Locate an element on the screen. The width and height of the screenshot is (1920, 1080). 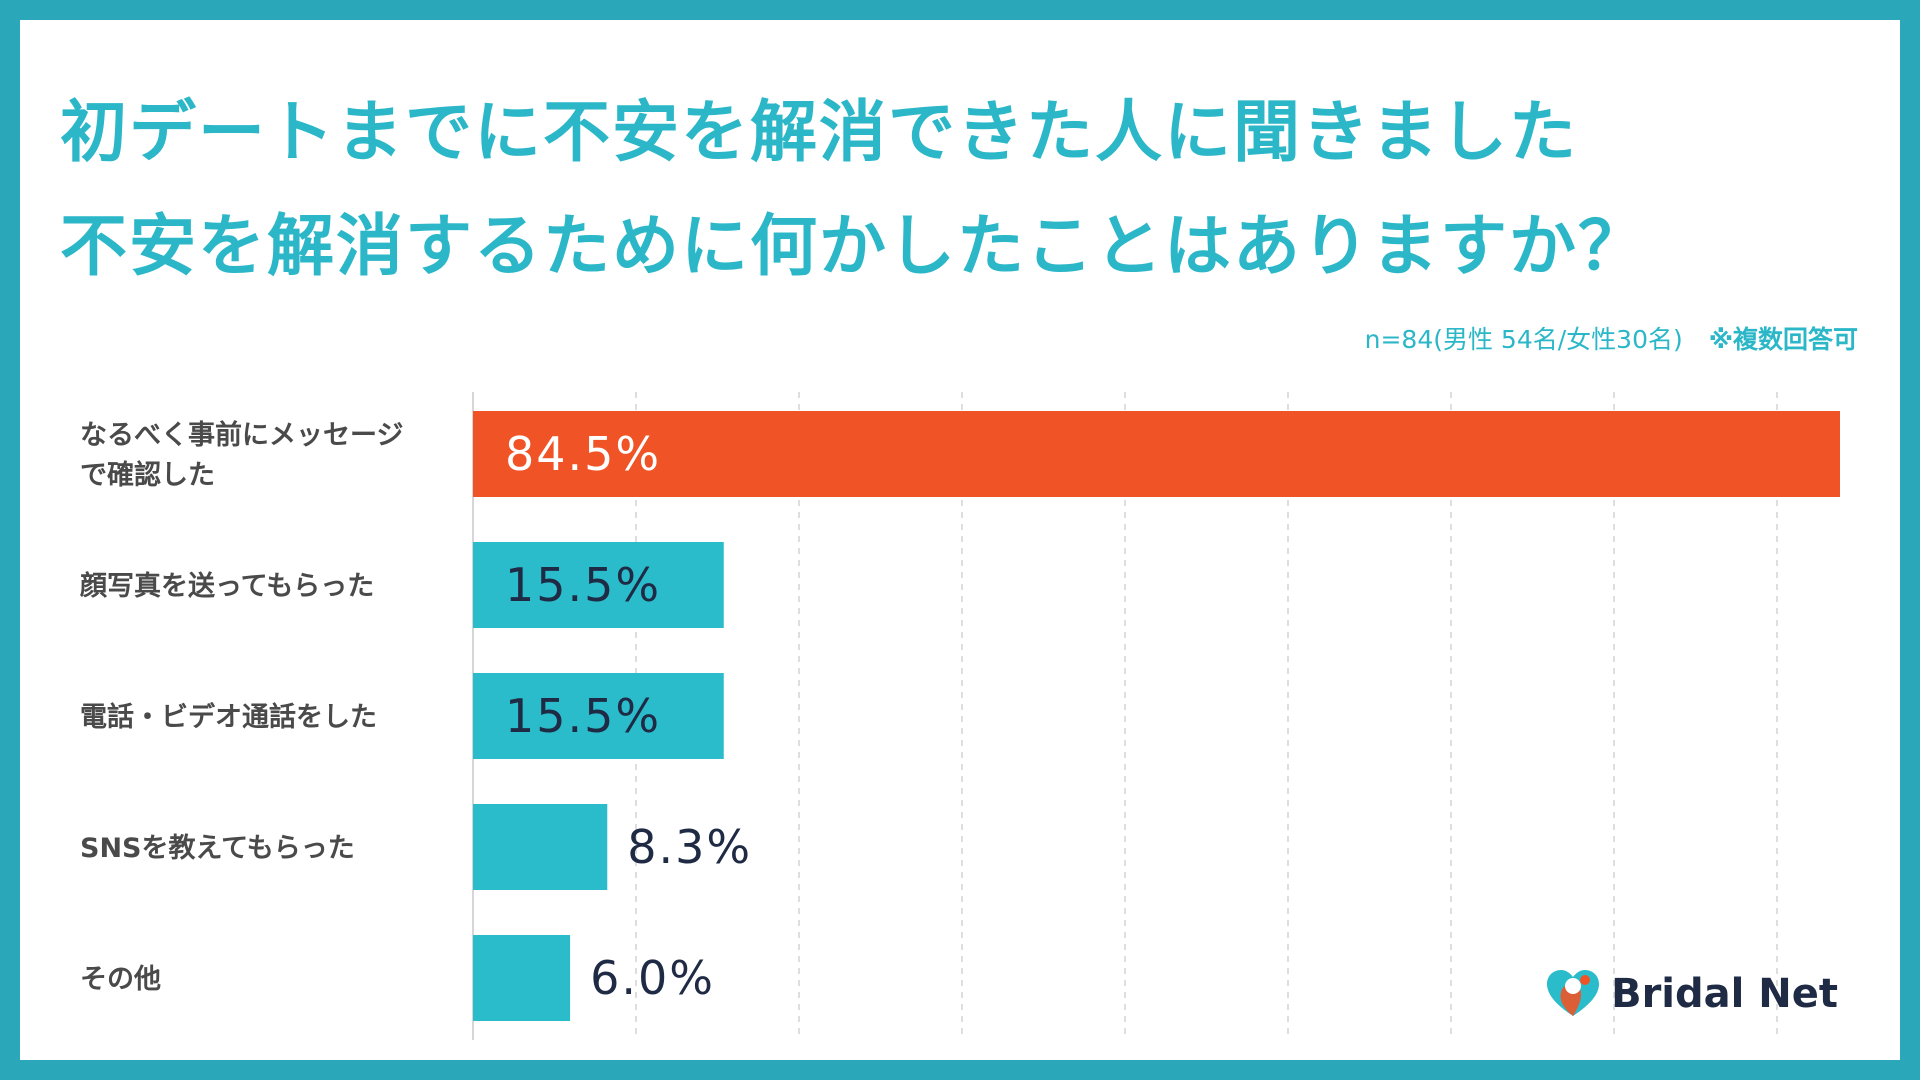
category-label: なるべく事前にメッセージ is located at coordinates (241, 435).